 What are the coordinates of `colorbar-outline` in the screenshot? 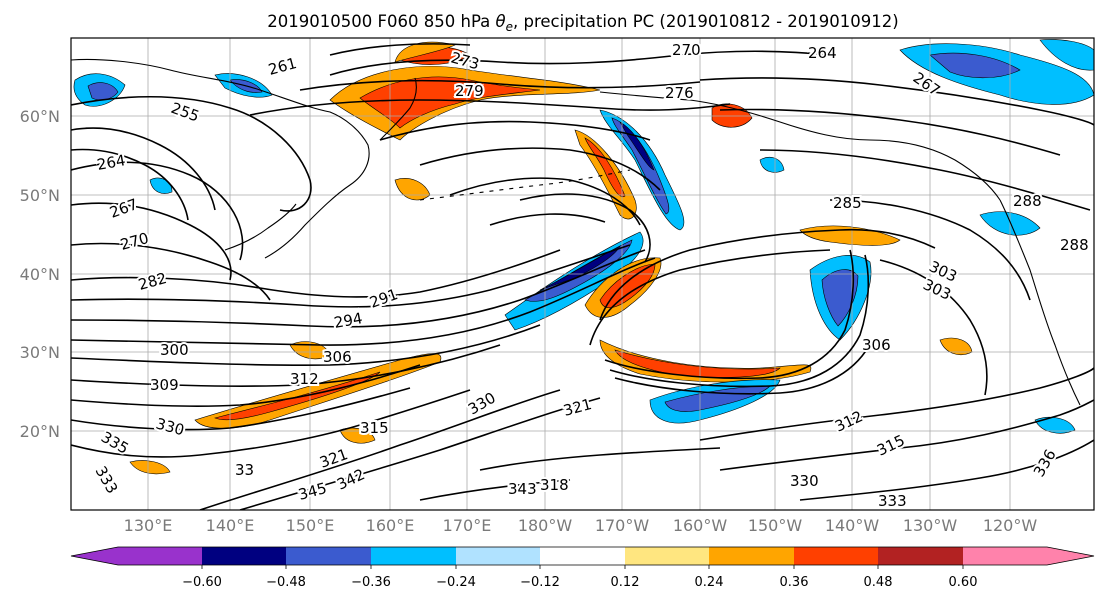 It's located at (582, 556).